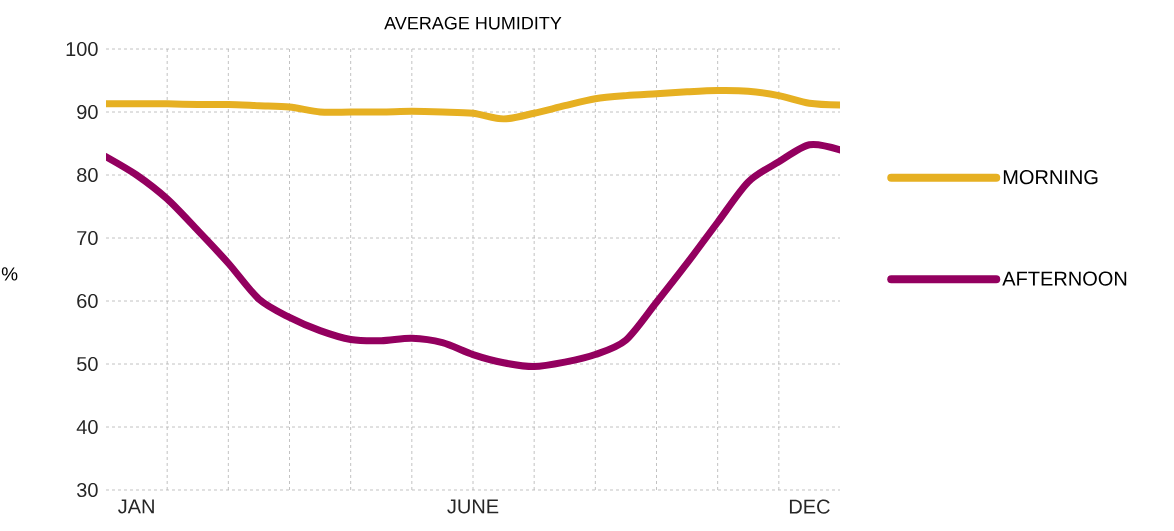  Describe the element at coordinates (87, 364) in the screenshot. I see `y-tick-label: 50` at that location.